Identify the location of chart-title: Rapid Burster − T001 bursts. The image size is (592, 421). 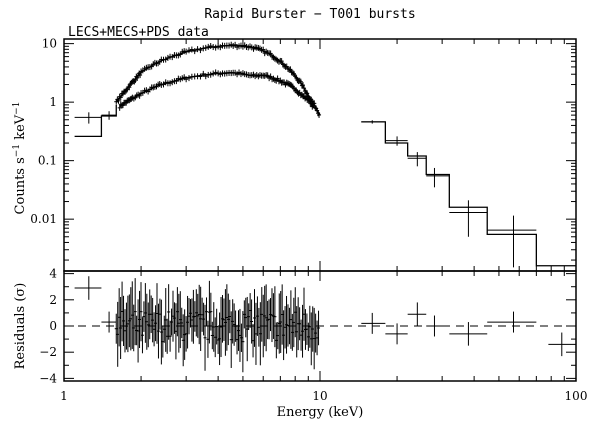
(309, 14).